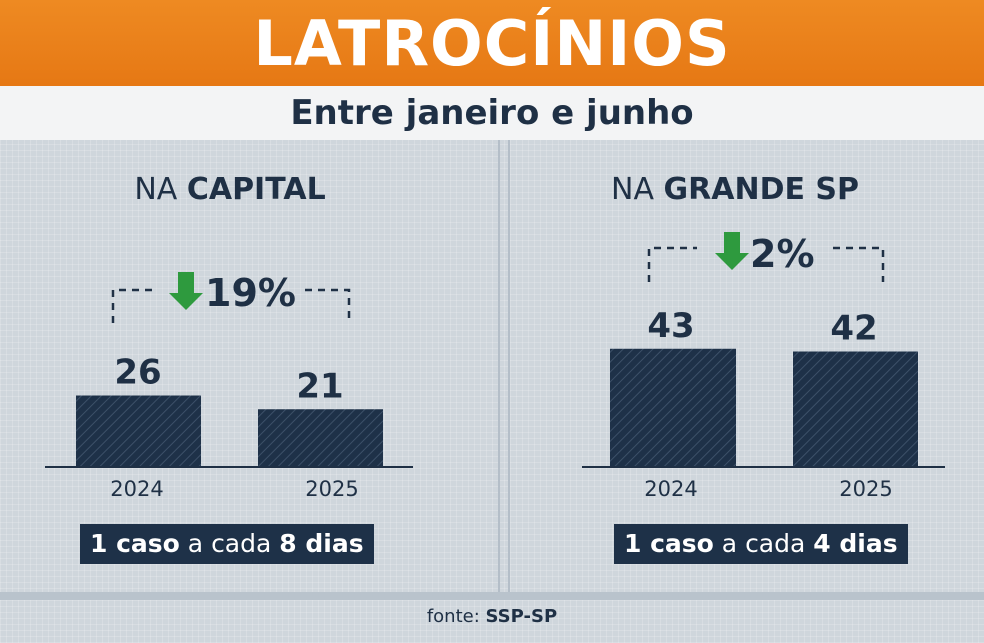 This screenshot has width=984, height=643. I want to click on panel-title-name: CAPITAL, so click(256, 189).